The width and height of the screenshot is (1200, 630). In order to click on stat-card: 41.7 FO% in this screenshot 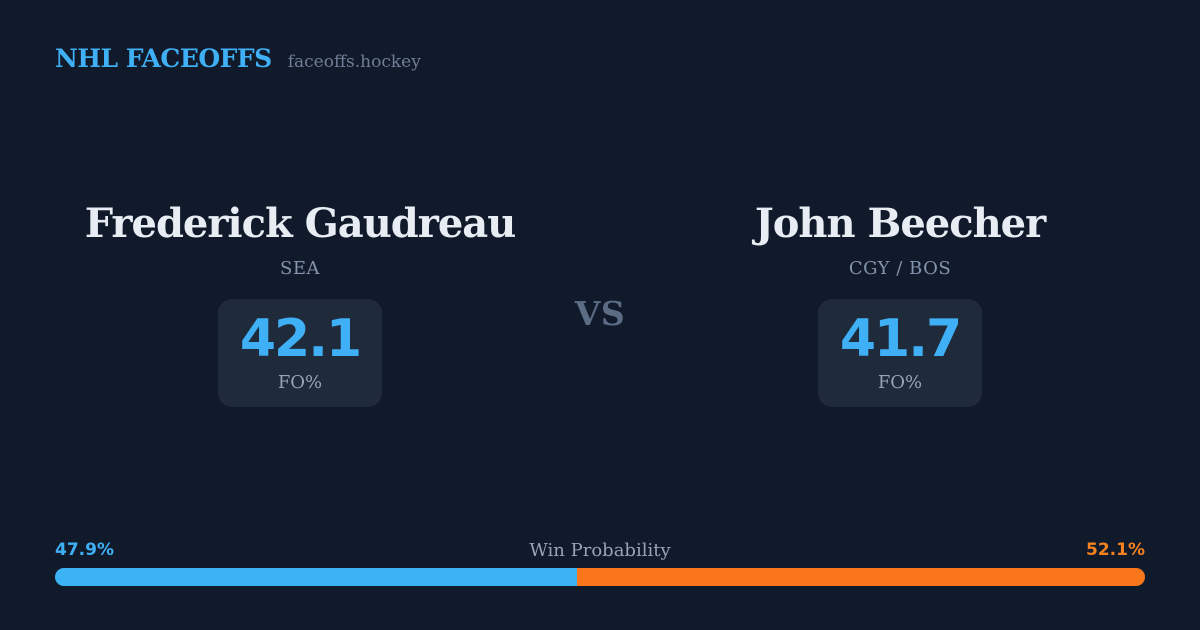, I will do `click(900, 353)`.